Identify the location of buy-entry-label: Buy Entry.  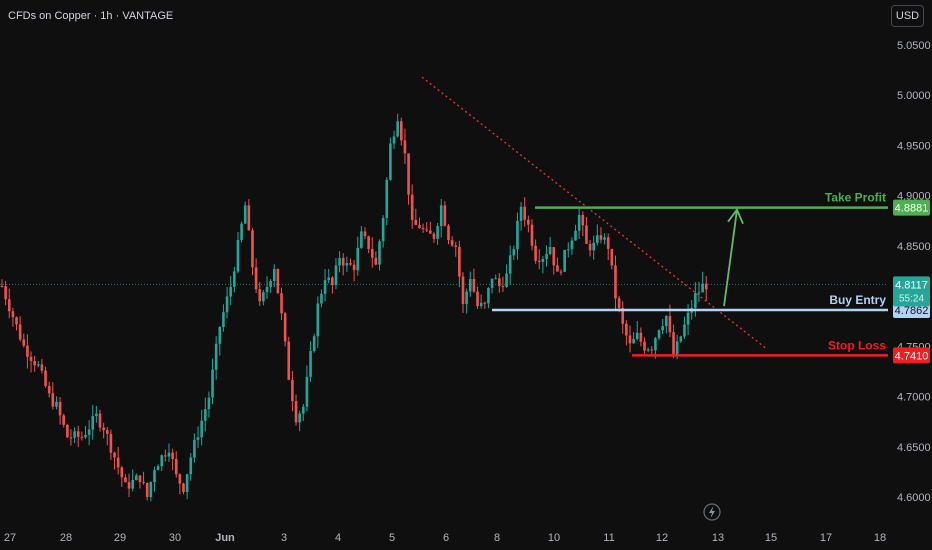
(857, 300).